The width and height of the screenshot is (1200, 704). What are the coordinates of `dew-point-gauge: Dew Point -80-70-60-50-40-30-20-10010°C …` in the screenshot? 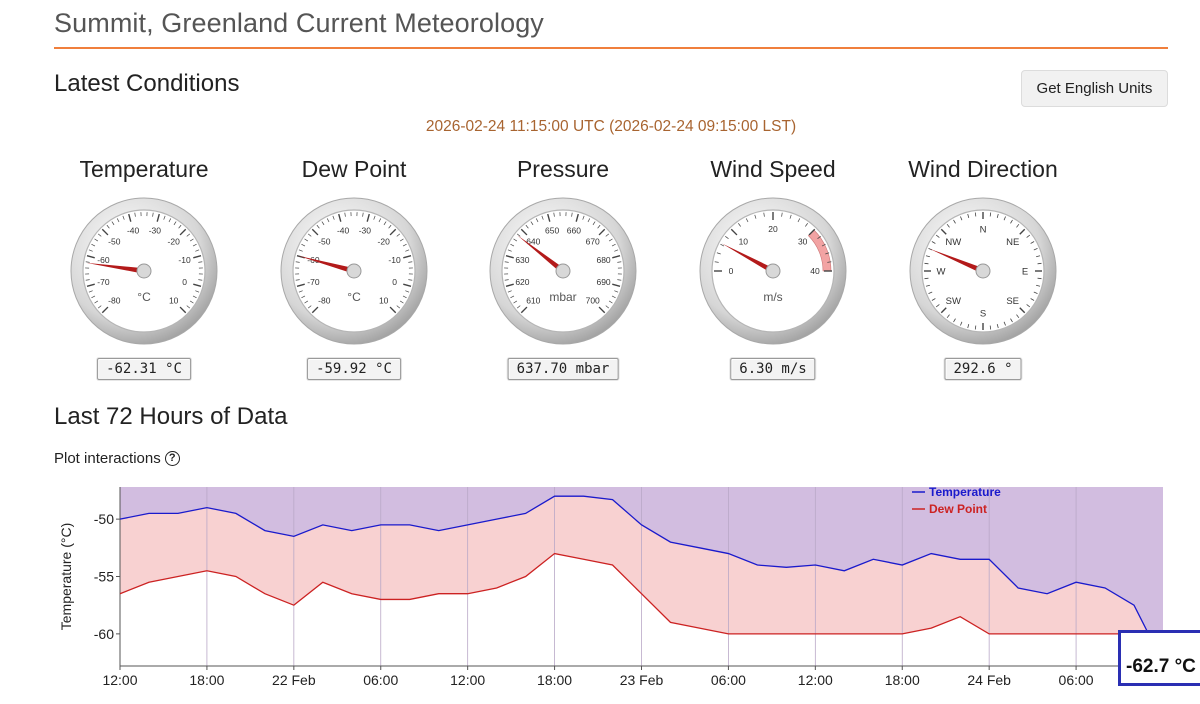 It's located at (354, 270).